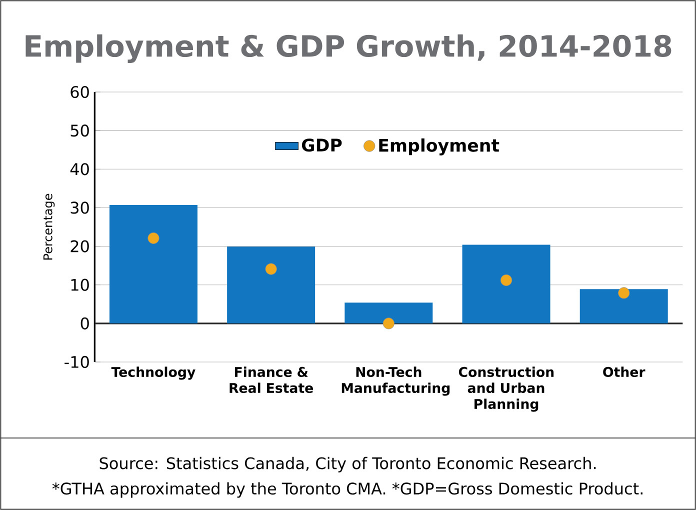  I want to click on y-tick-label: 20, so click(79, 246).